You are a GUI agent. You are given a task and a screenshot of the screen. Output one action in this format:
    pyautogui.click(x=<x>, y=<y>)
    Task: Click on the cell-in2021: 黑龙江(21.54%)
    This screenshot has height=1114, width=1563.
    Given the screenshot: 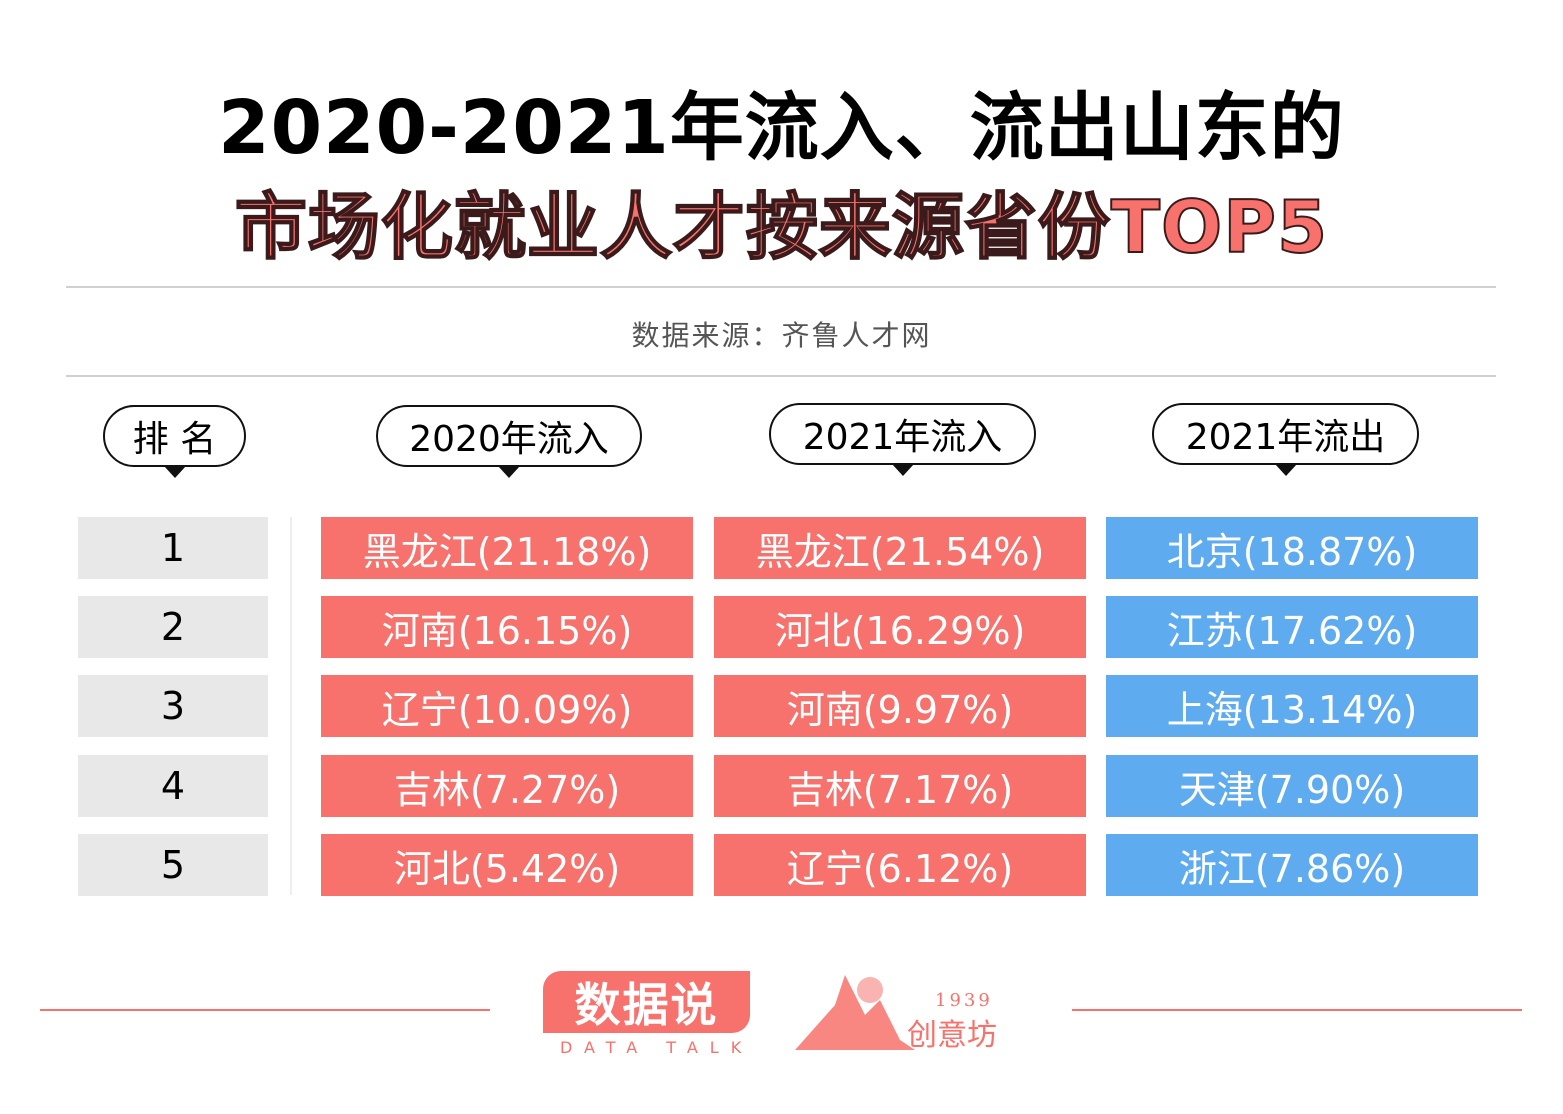 What is the action you would take?
    pyautogui.click(x=900, y=548)
    